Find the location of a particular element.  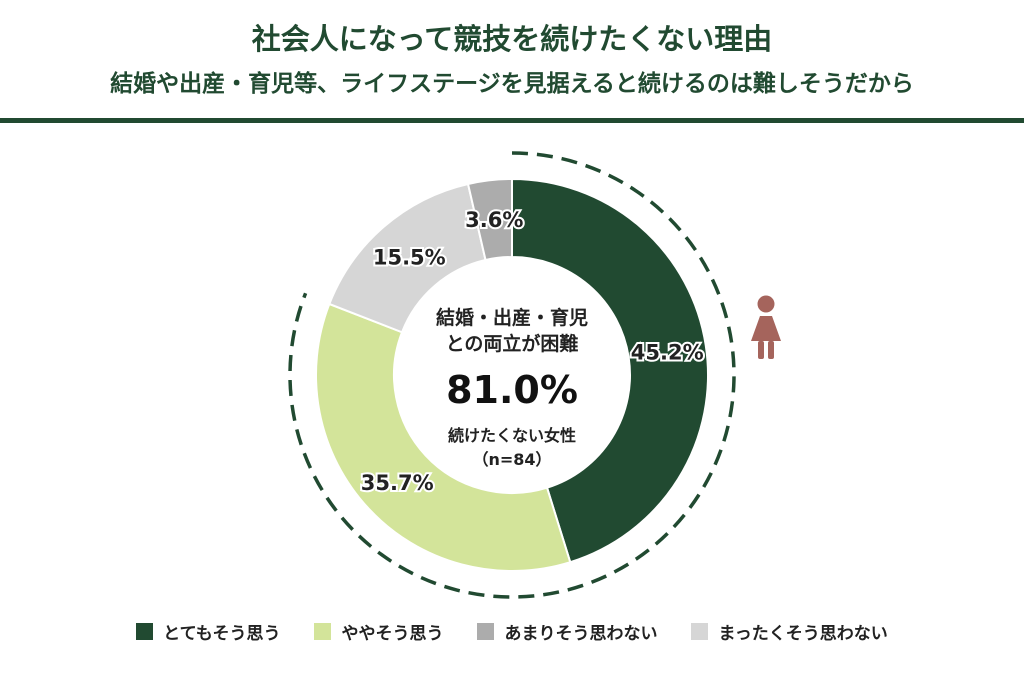

center-label-line3: 続けたくない女性 is located at coordinates (512, 435).